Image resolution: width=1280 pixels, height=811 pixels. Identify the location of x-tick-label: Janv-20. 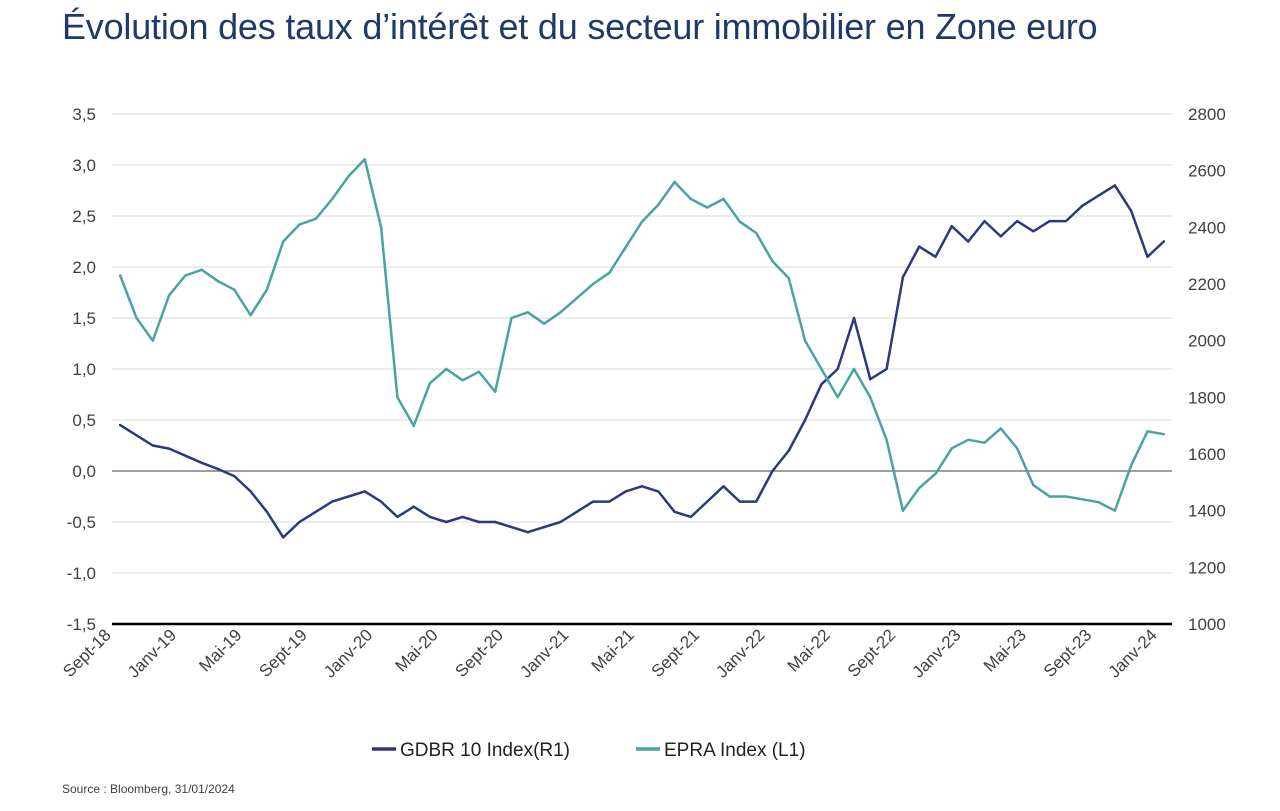
(348, 653).